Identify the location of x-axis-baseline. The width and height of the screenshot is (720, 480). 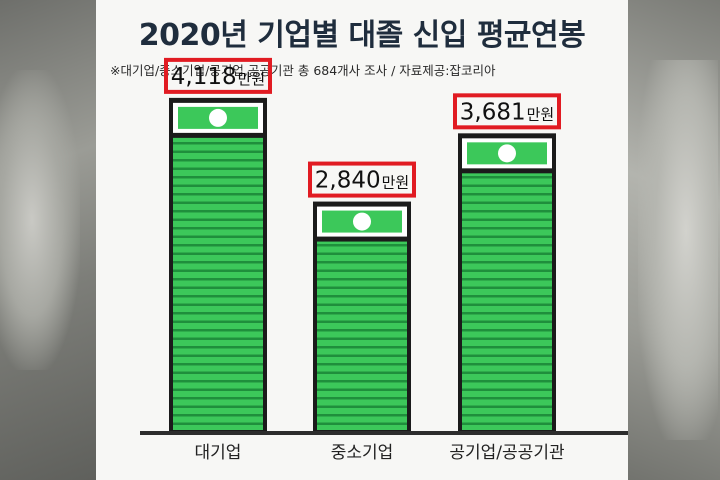
(384, 433).